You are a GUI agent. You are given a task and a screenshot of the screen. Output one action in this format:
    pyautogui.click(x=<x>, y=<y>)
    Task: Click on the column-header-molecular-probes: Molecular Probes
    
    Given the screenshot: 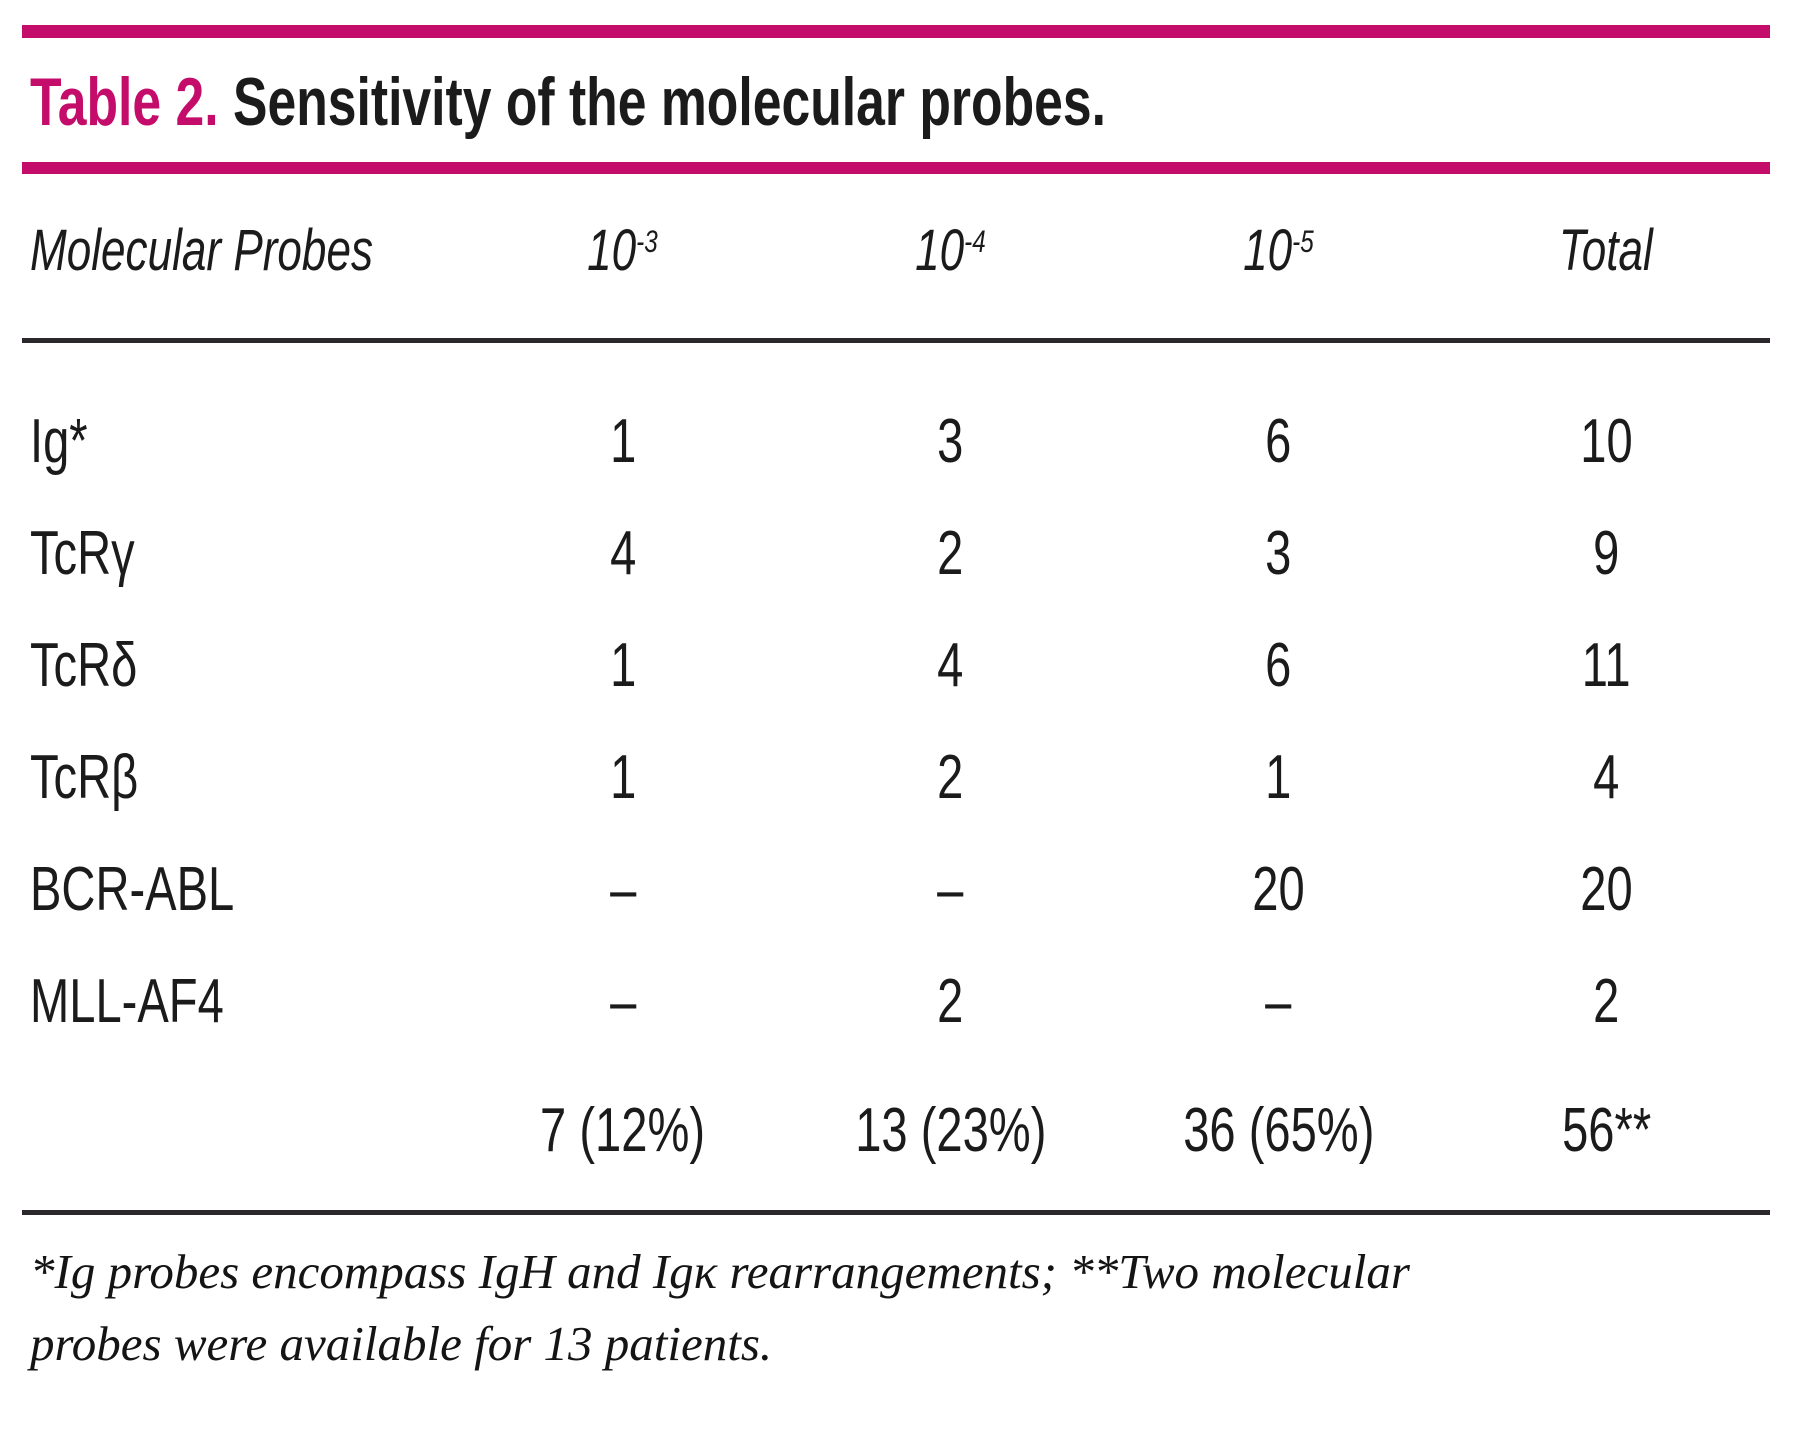 What is the action you would take?
    pyautogui.click(x=201, y=250)
    